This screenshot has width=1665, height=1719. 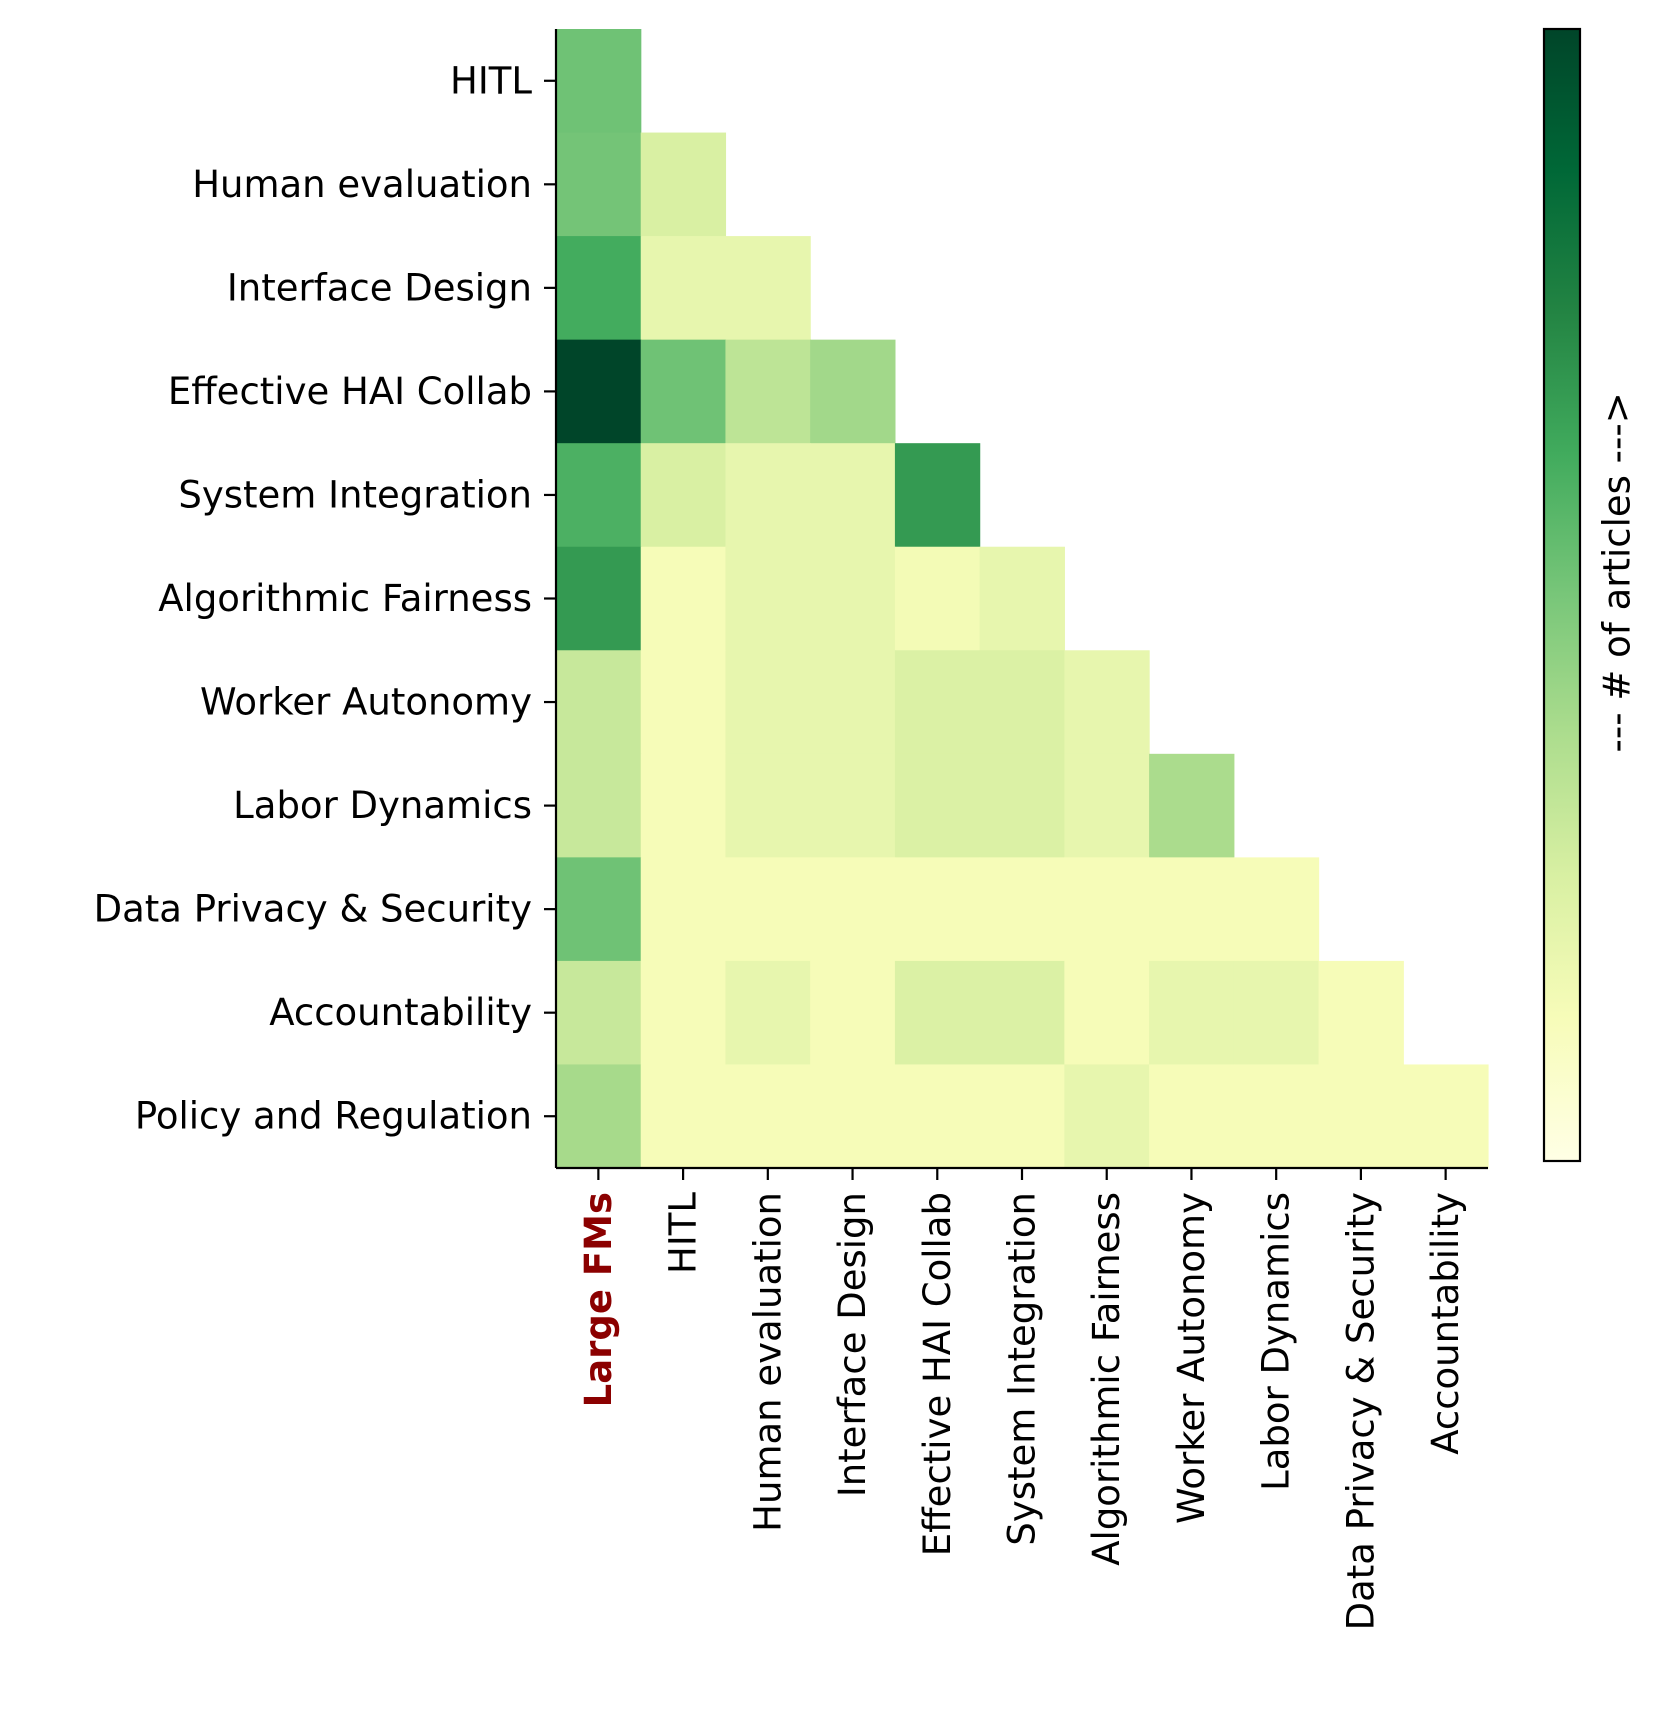 What do you see at coordinates (1022, 1369) in the screenshot?
I see `x-tick-label: System Integration` at bounding box center [1022, 1369].